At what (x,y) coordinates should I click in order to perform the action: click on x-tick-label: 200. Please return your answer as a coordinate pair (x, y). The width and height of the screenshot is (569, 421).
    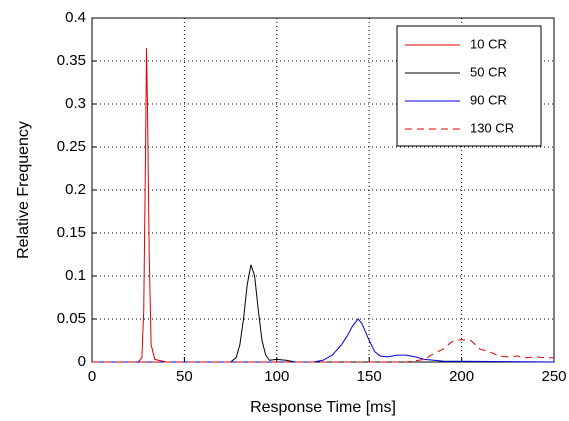
    Looking at the image, I should click on (461, 376).